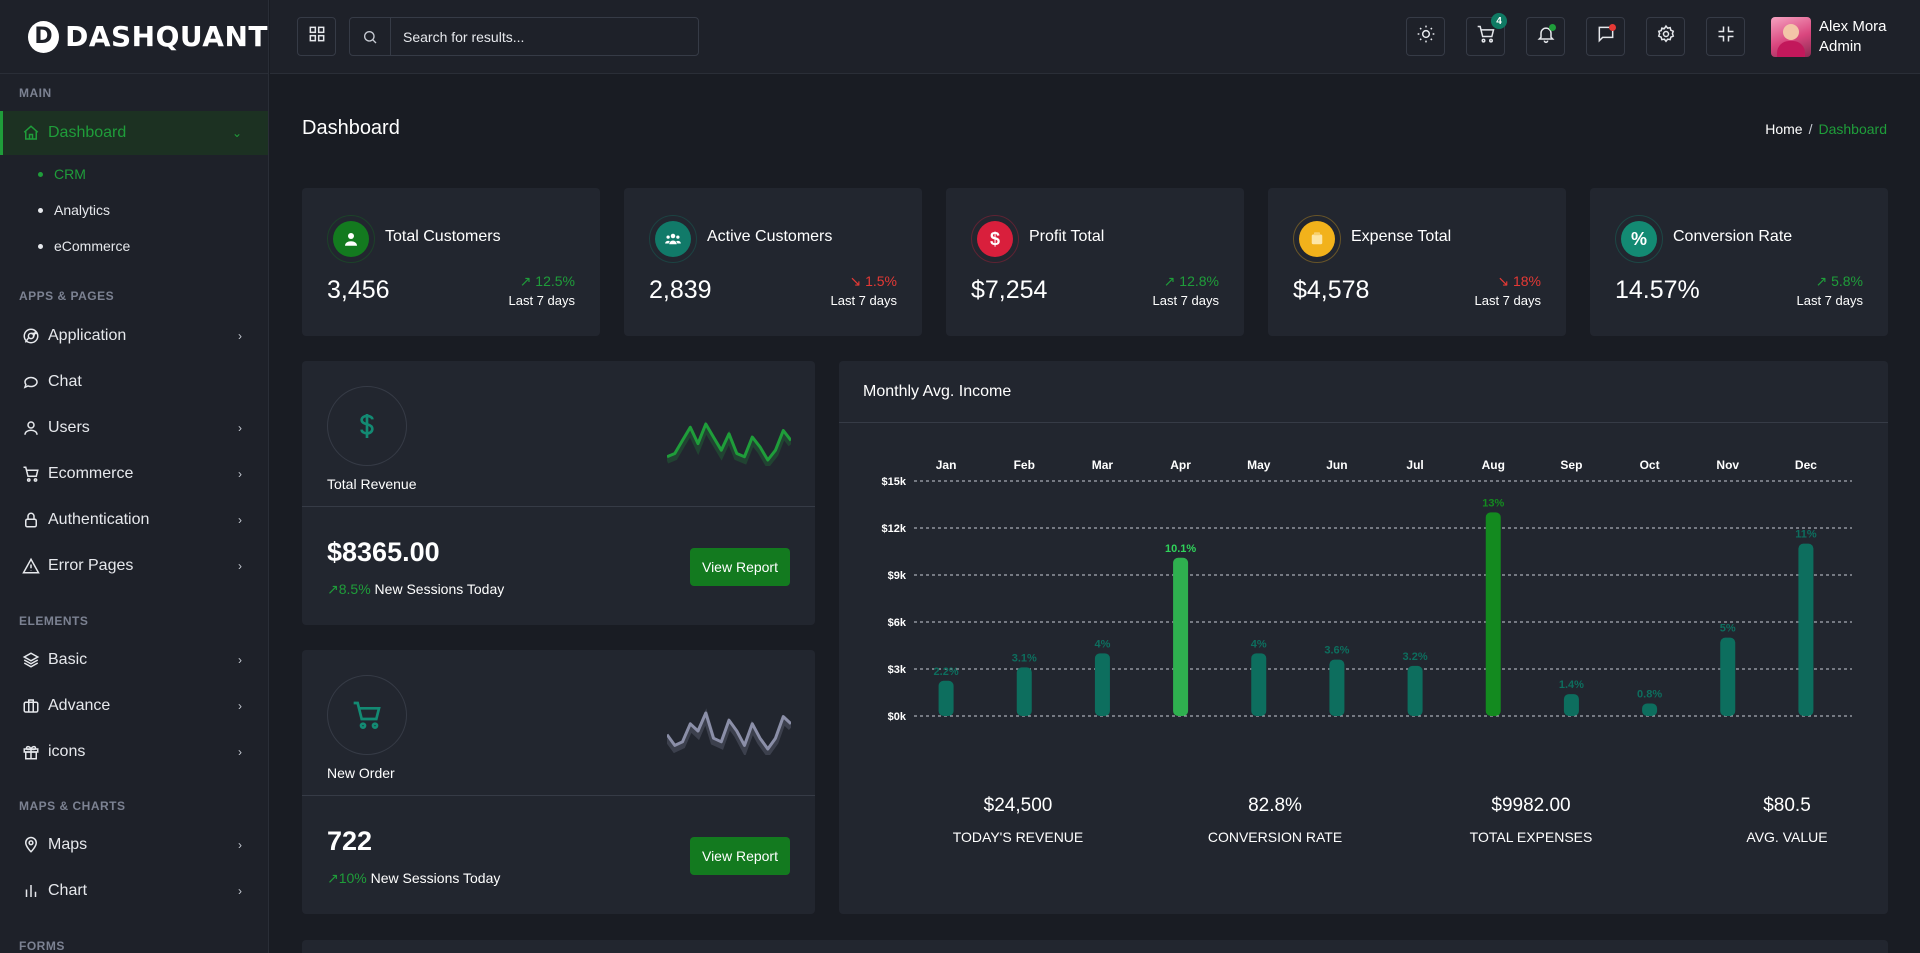 The width and height of the screenshot is (1920, 953). I want to click on apps-grid-button, so click(316, 36).